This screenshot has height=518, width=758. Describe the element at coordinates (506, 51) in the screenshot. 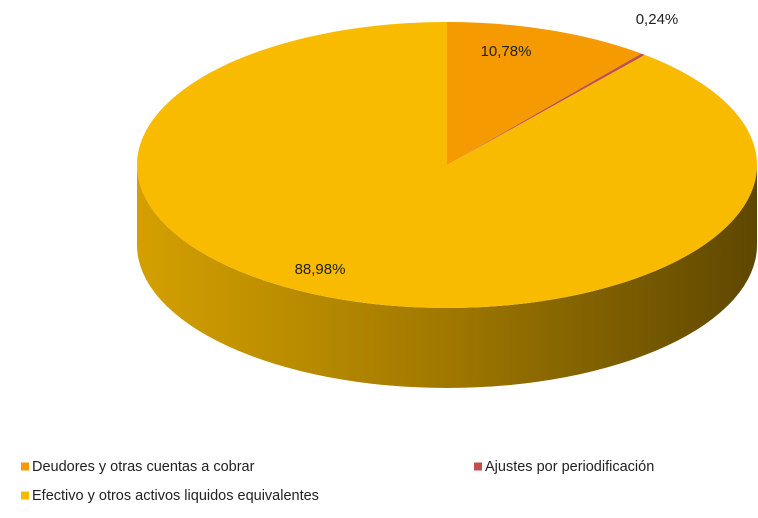

I see `data-label: 10,78%` at that location.